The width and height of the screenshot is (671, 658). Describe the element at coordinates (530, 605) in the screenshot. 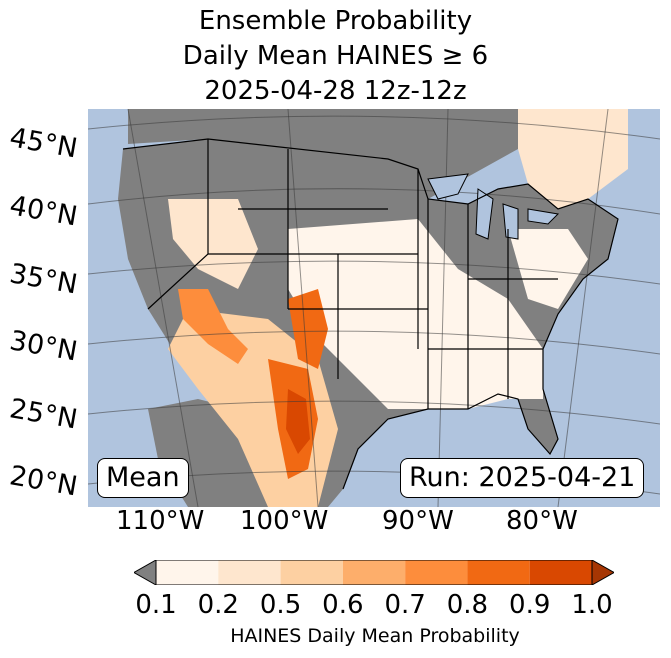

I see `colorbar-tick-label: 0.9` at that location.